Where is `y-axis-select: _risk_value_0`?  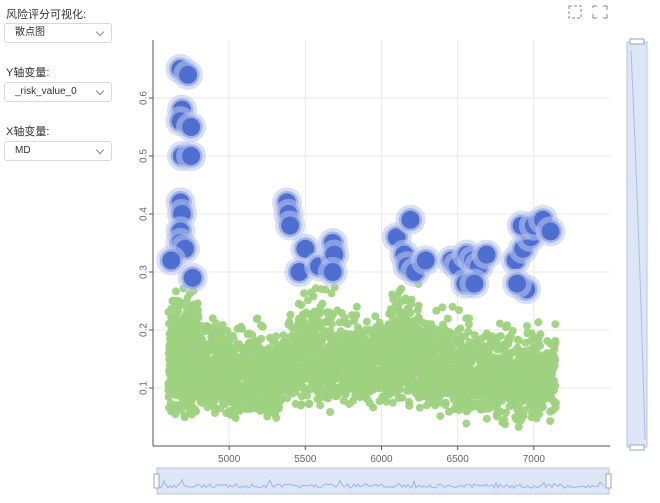 y-axis-select: _risk_value_0 is located at coordinates (58, 92).